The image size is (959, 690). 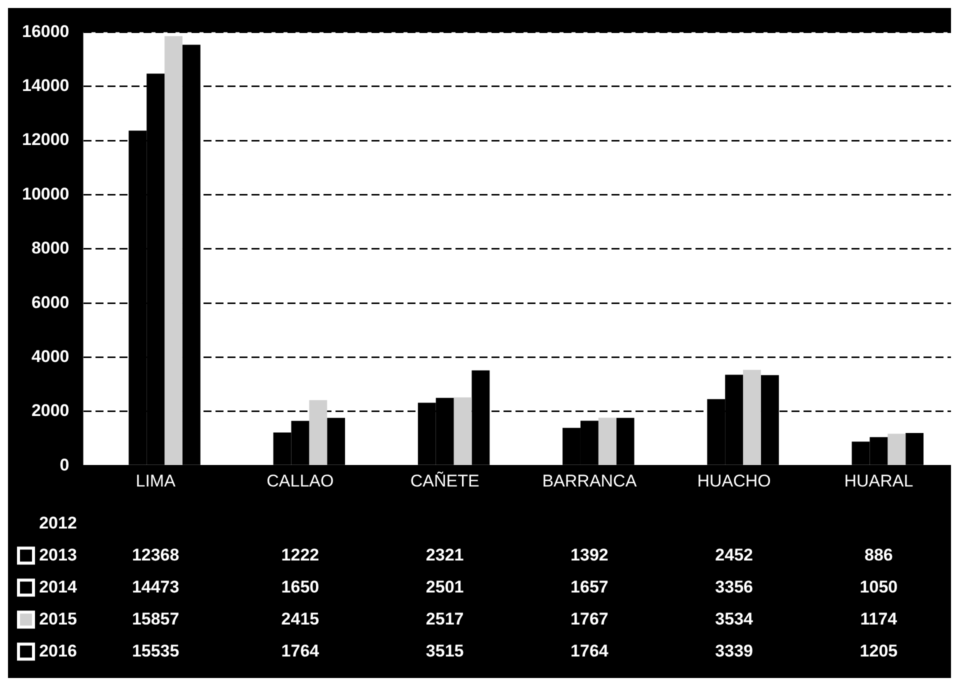 What do you see at coordinates (58, 554) in the screenshot?
I see `legend-label: 2013` at bounding box center [58, 554].